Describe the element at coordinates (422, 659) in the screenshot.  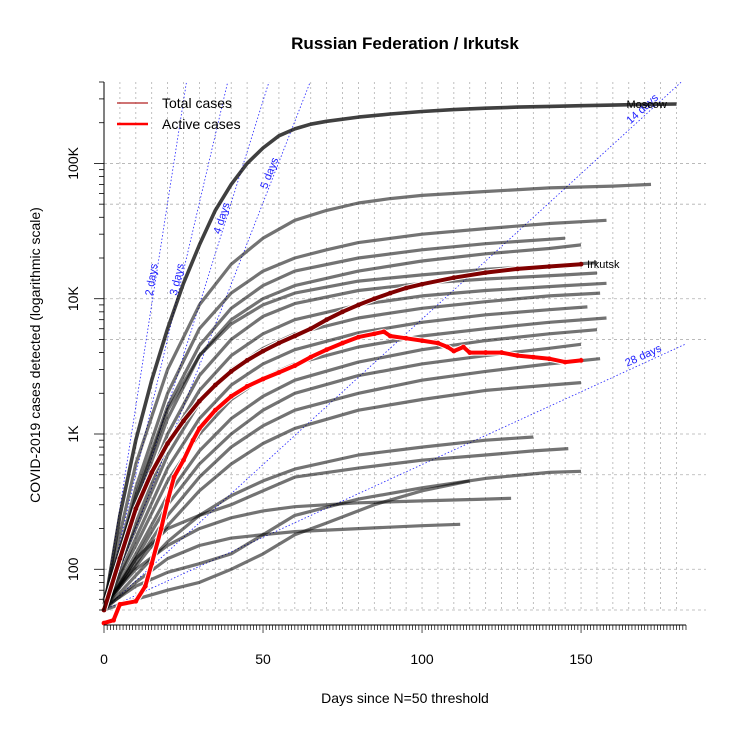
I see `x-tick-label: 100` at that location.